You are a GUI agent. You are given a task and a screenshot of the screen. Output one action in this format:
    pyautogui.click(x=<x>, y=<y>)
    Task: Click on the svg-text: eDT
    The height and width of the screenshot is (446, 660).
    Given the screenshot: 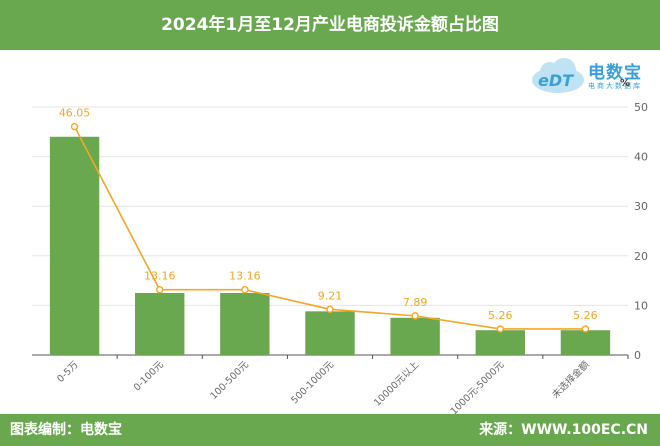 What is the action you would take?
    pyautogui.click(x=556, y=80)
    